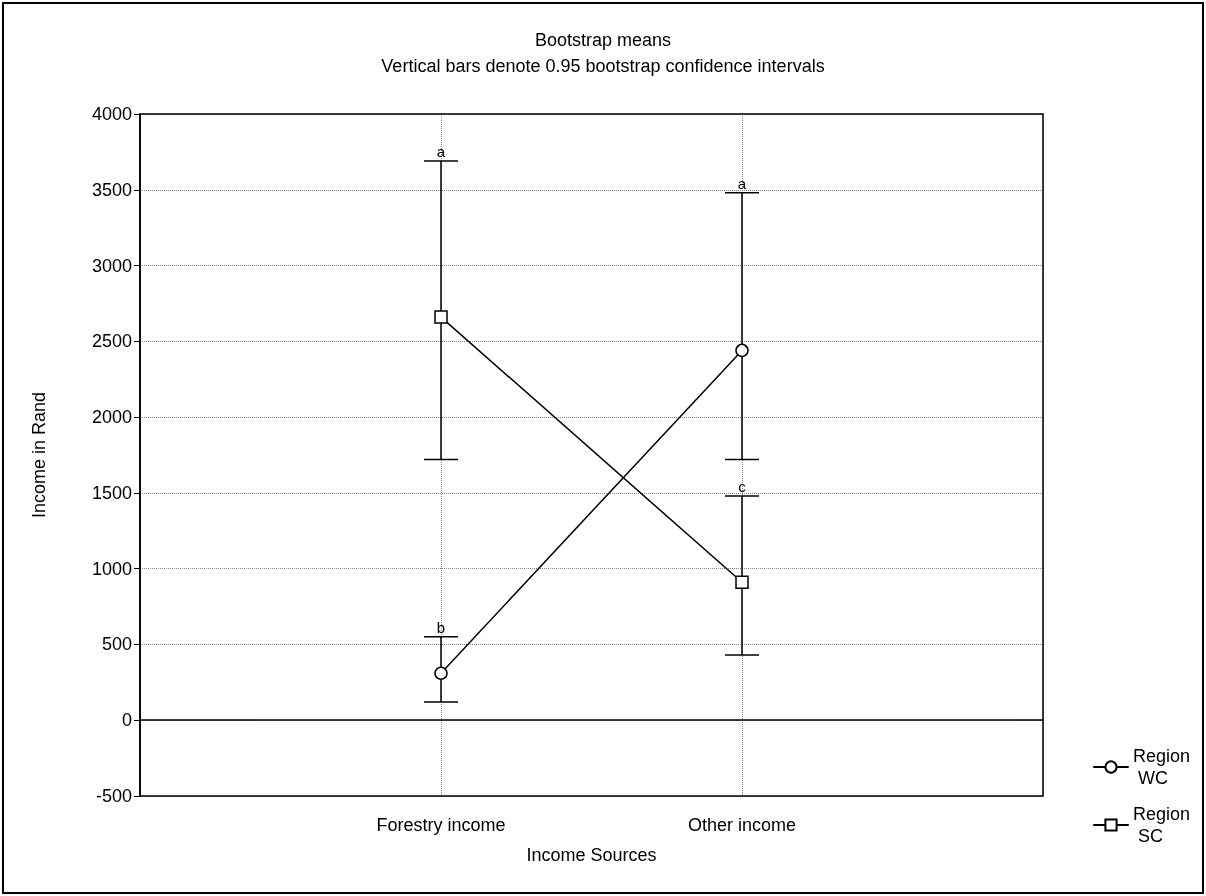  What do you see at coordinates (441, 825) in the screenshot?
I see `x-tick-label: Forestry income` at bounding box center [441, 825].